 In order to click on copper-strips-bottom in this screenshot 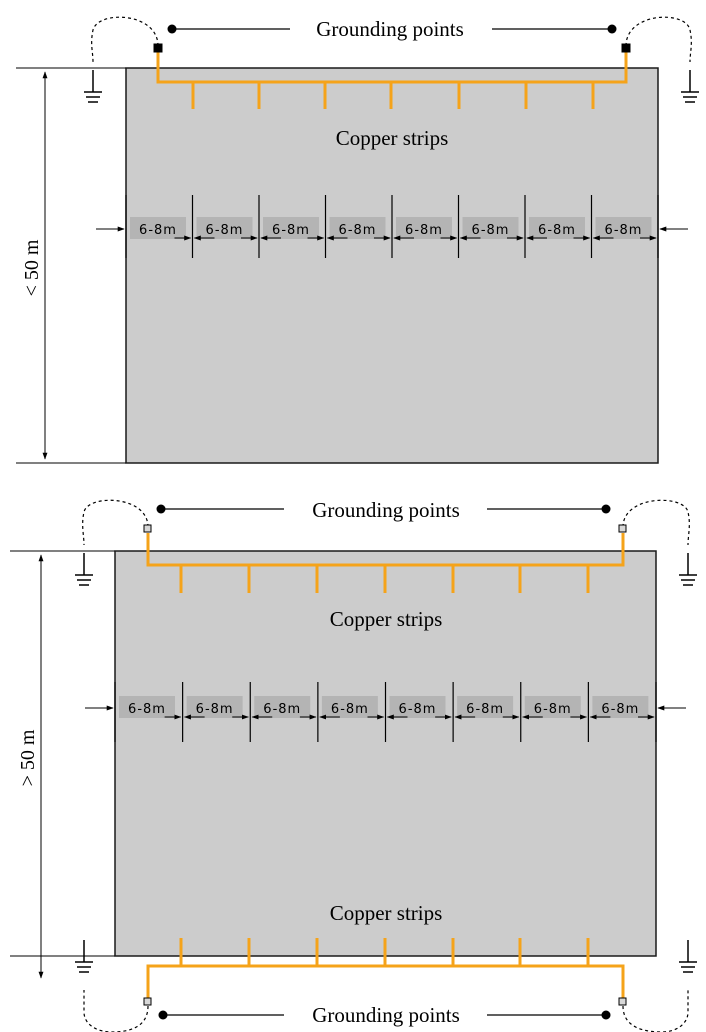, I will do `click(385, 969)`.